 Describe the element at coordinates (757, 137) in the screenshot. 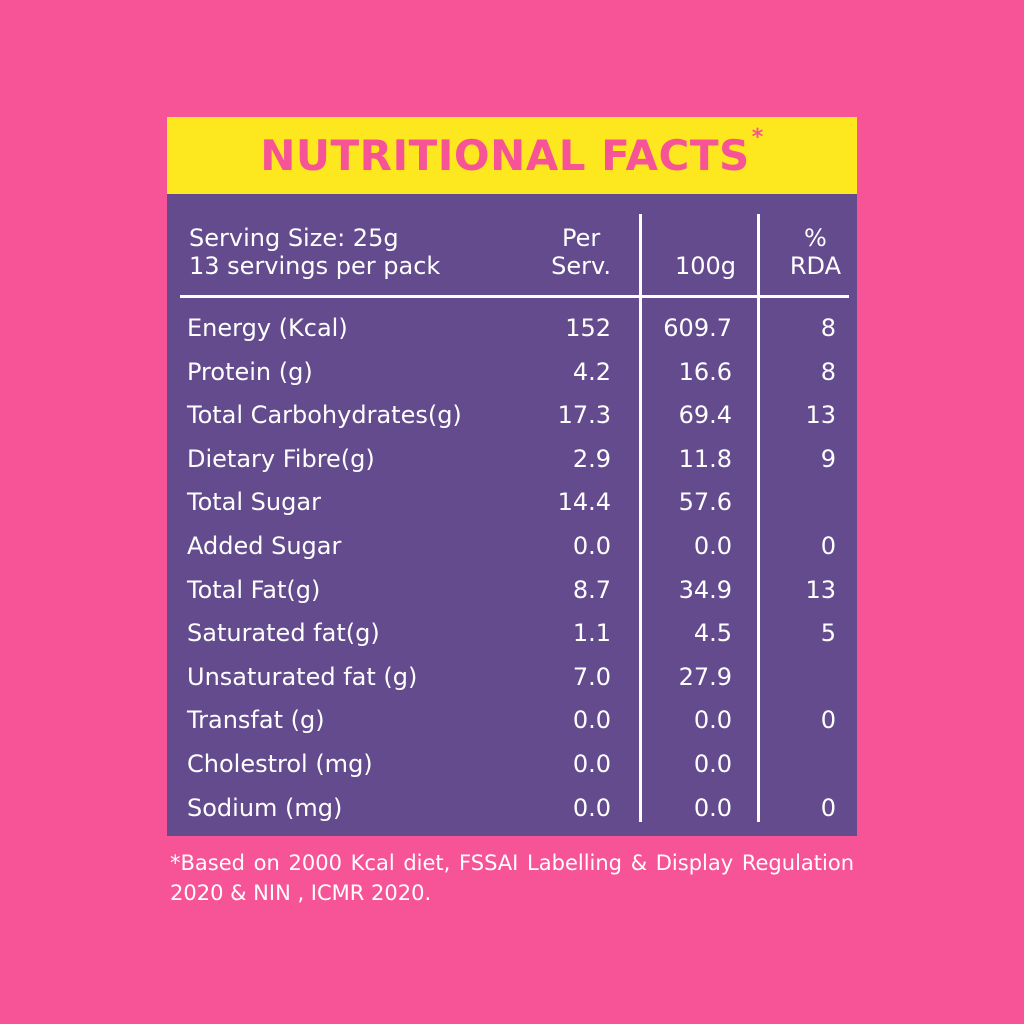

I see `title-asterisk: *` at that location.